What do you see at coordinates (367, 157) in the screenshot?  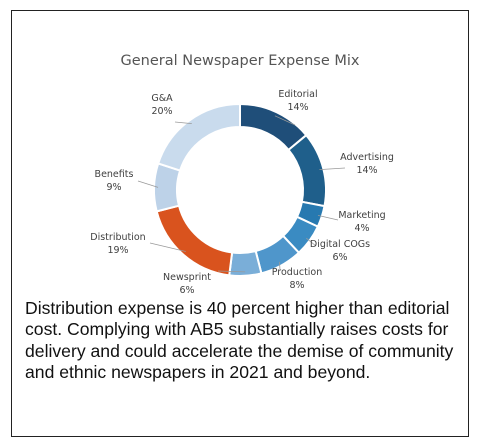 I see `slice-label-advertising: Advertising` at bounding box center [367, 157].